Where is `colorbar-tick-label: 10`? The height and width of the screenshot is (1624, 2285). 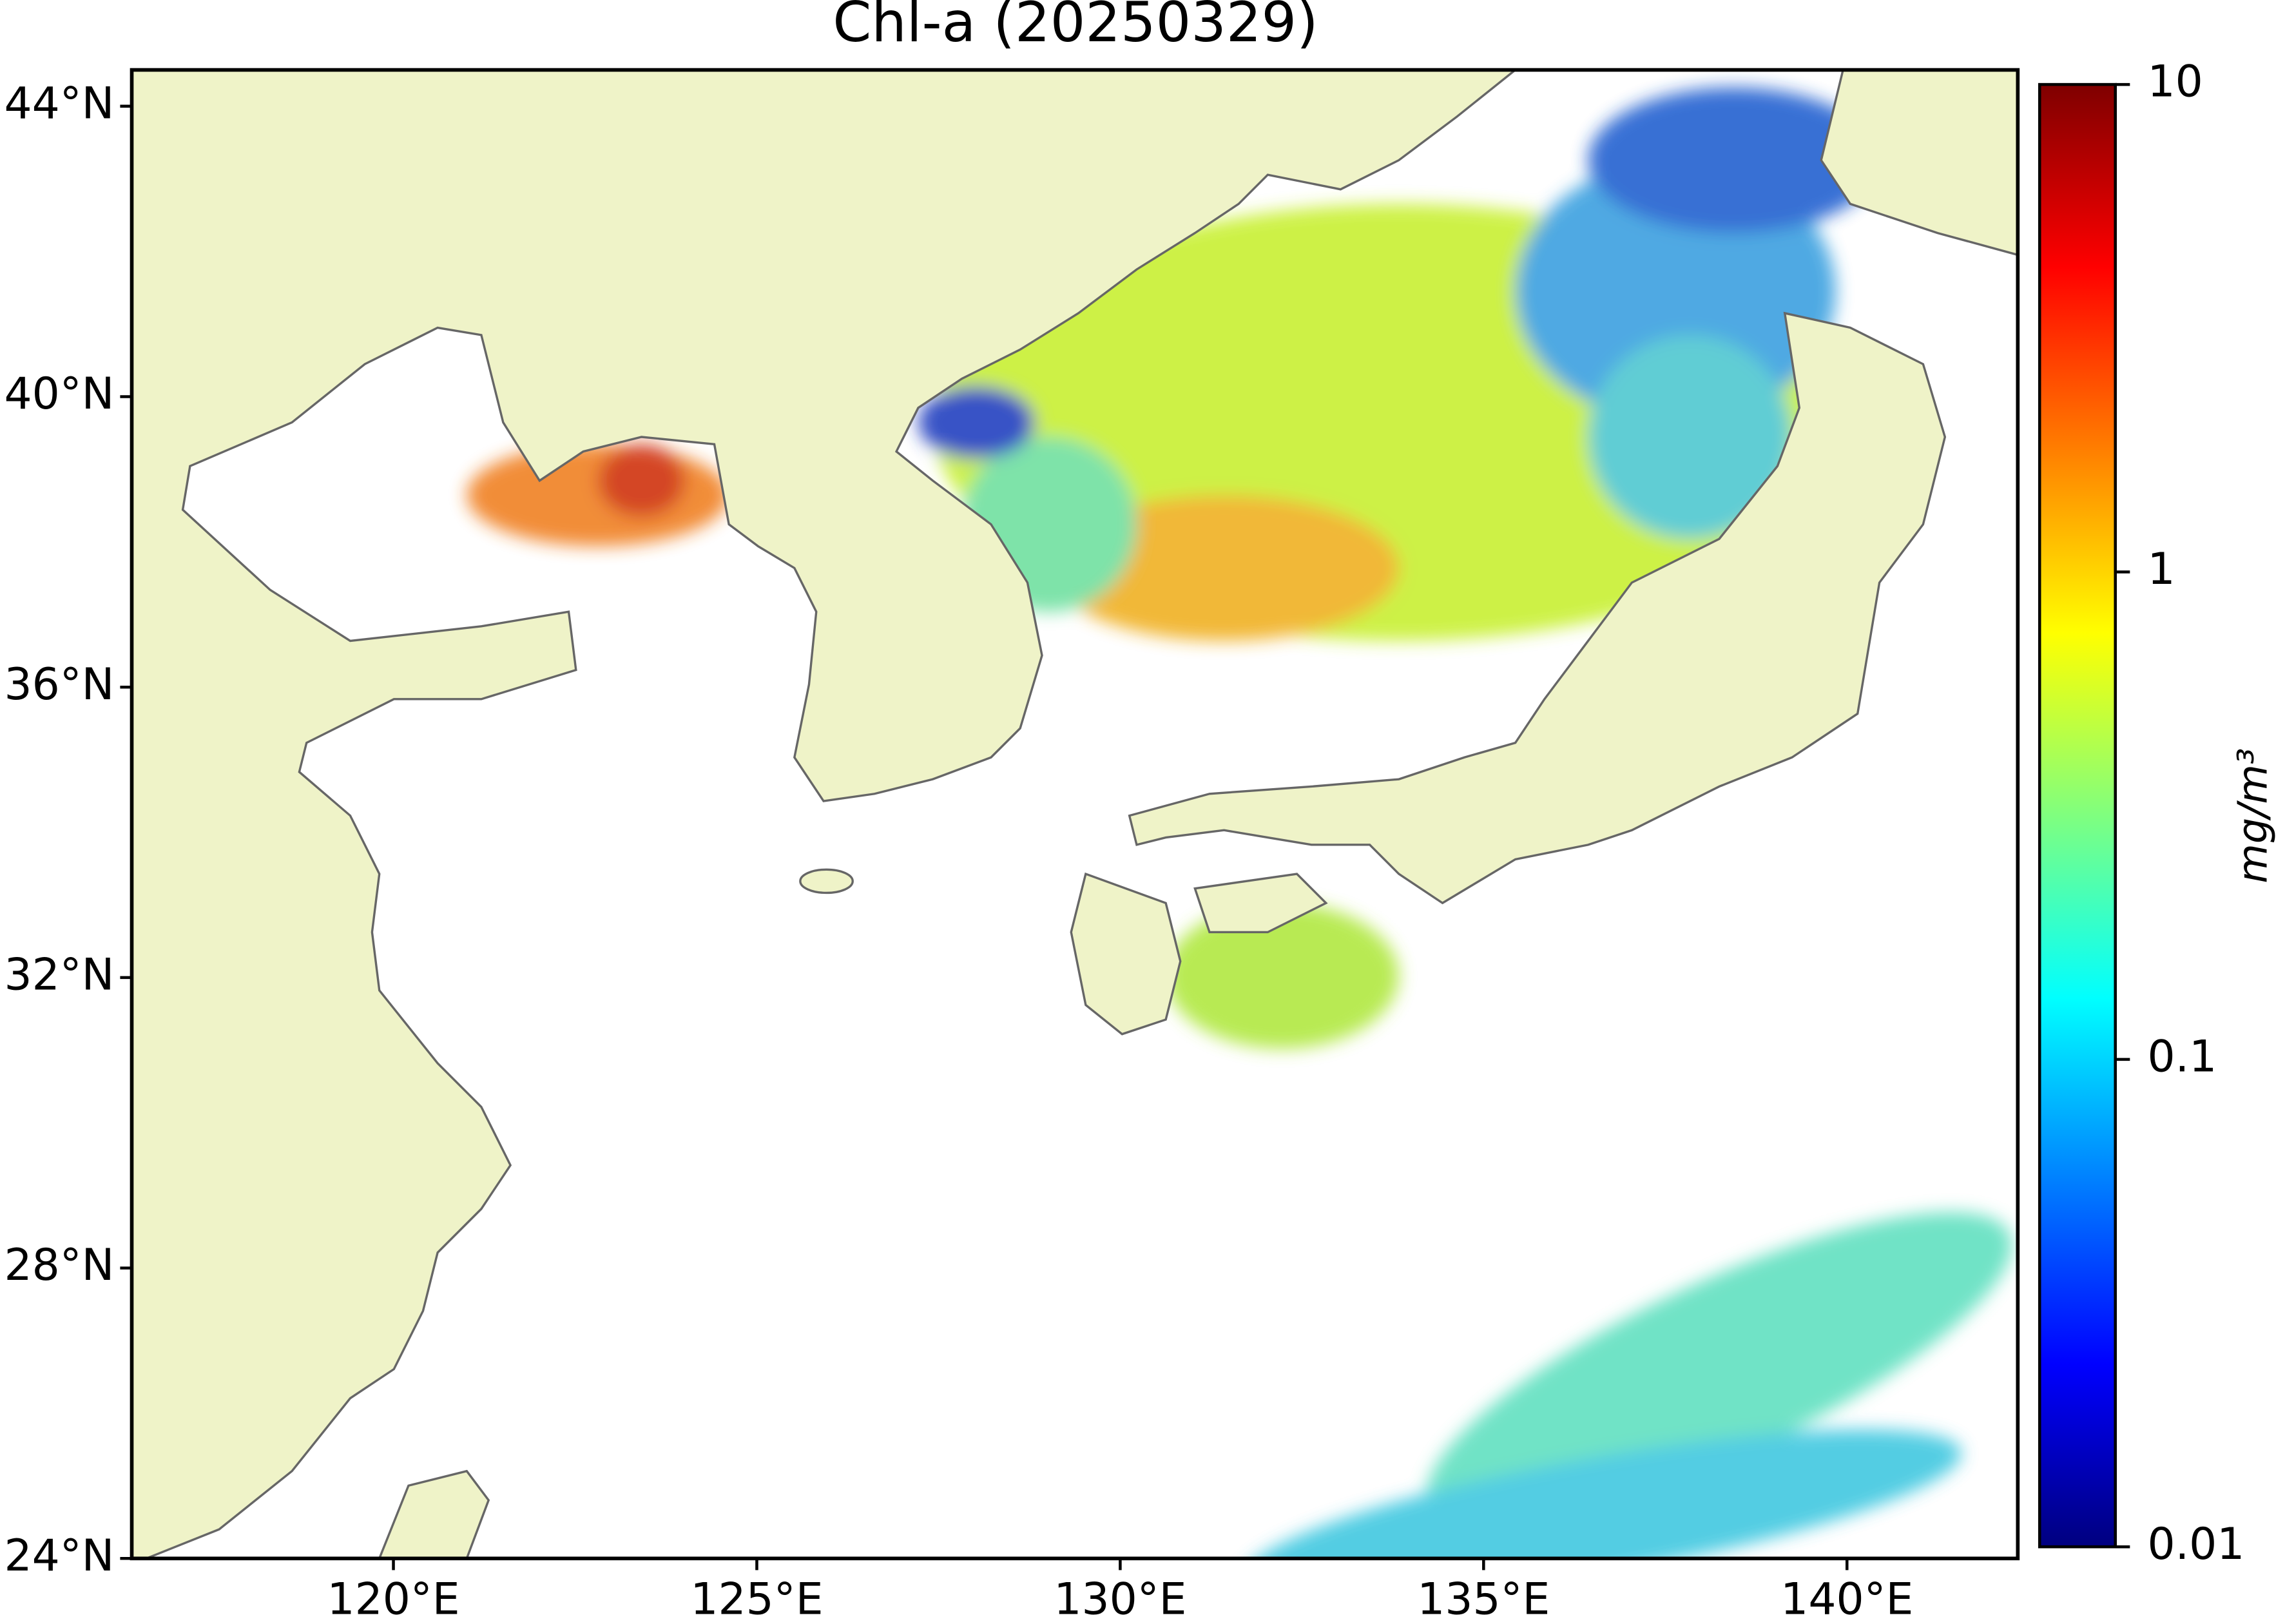 colorbar-tick-label: 10 is located at coordinates (2175, 82).